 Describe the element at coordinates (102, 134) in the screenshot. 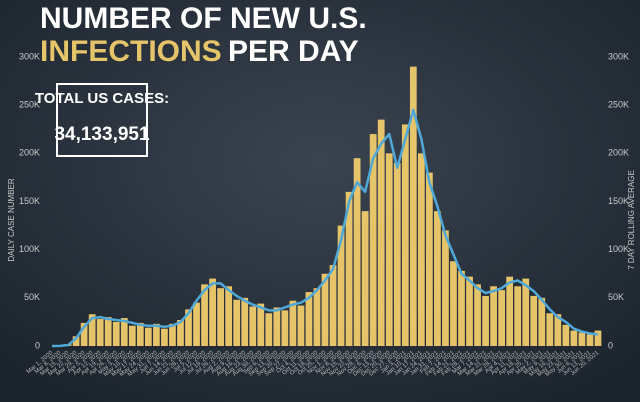

I see `total-value: 34,133,951` at that location.